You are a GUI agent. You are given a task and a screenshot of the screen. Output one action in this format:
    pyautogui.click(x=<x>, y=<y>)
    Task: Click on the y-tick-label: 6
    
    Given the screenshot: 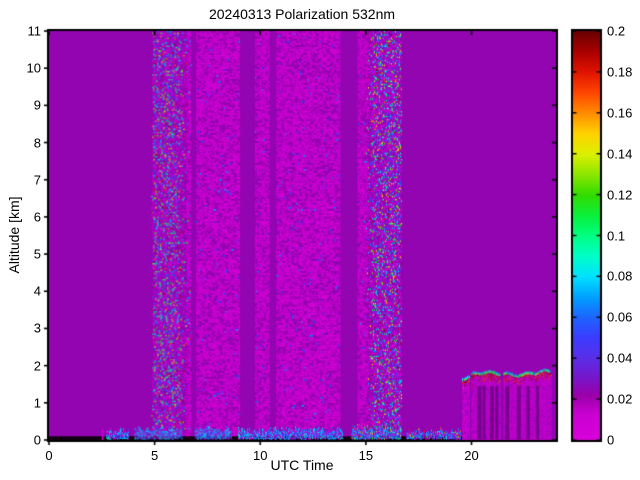 What is the action you would take?
    pyautogui.click(x=37, y=217)
    